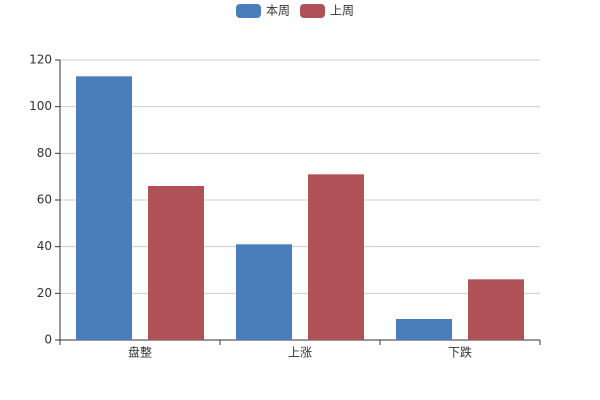 This screenshot has height=400, width=600. What do you see at coordinates (44, 153) in the screenshot?
I see `y-tick-label: 80` at bounding box center [44, 153].